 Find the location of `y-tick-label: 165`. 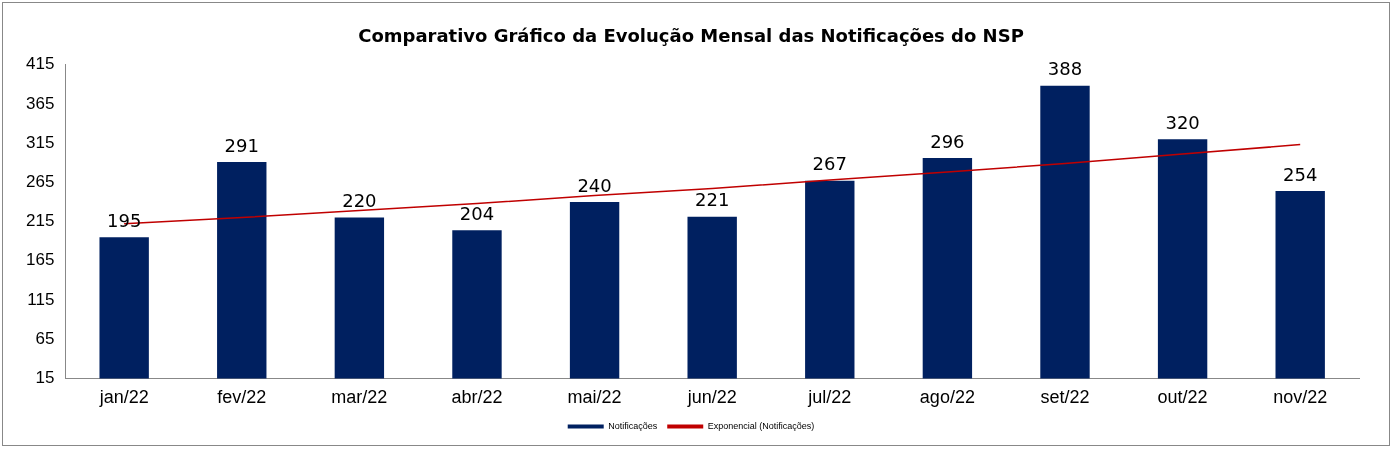

y-tick-label: 165 is located at coordinates (40, 260).